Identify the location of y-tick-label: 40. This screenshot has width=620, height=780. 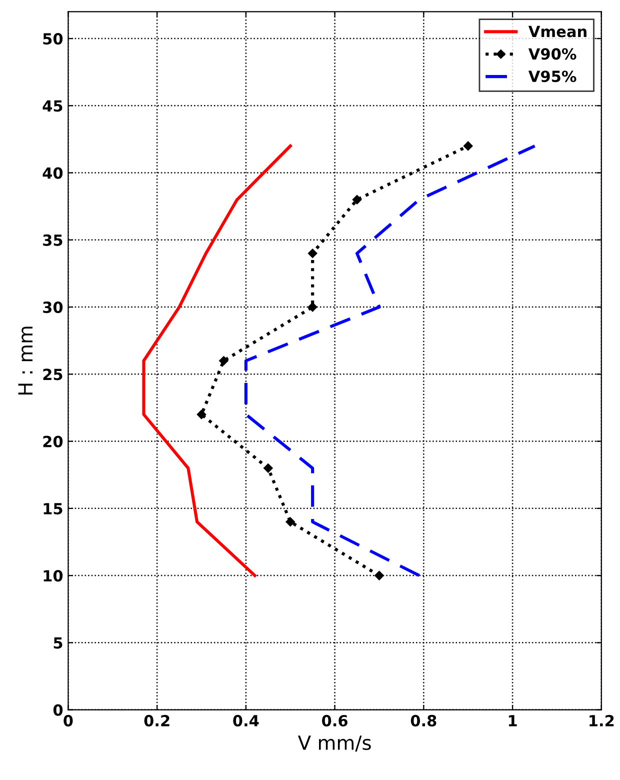
(52, 173).